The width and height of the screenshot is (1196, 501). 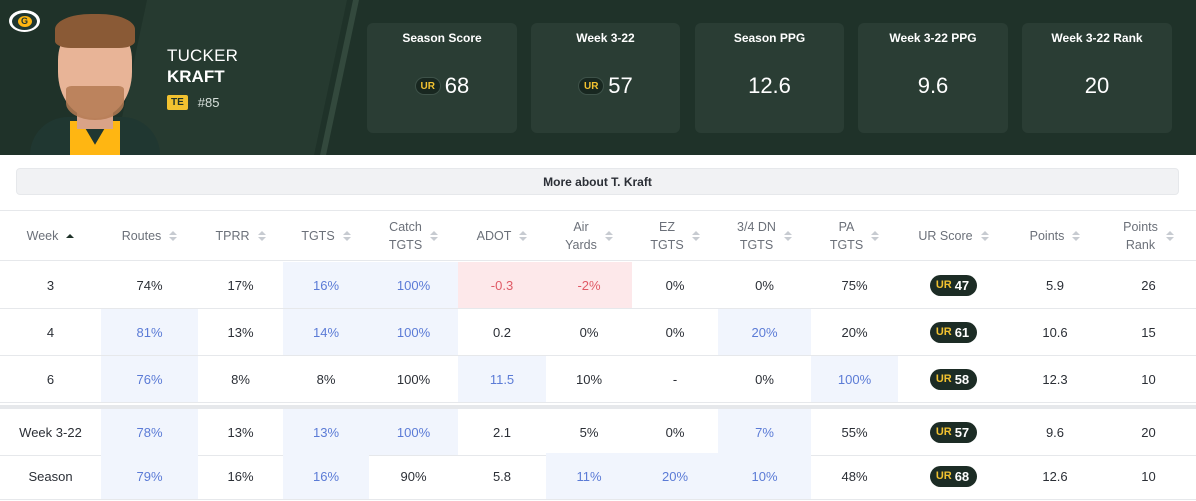 I want to click on table-cell: 4, so click(x=50, y=332).